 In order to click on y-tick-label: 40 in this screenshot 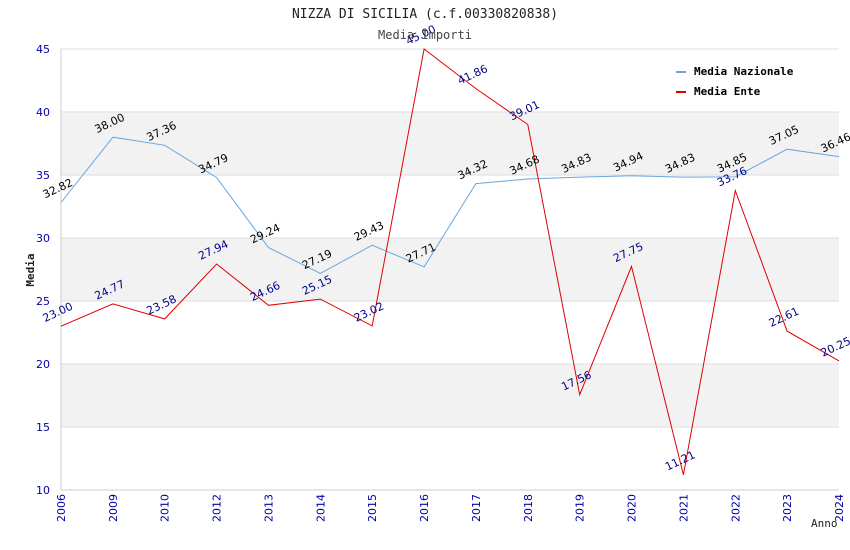, I will do `click(43, 112)`.